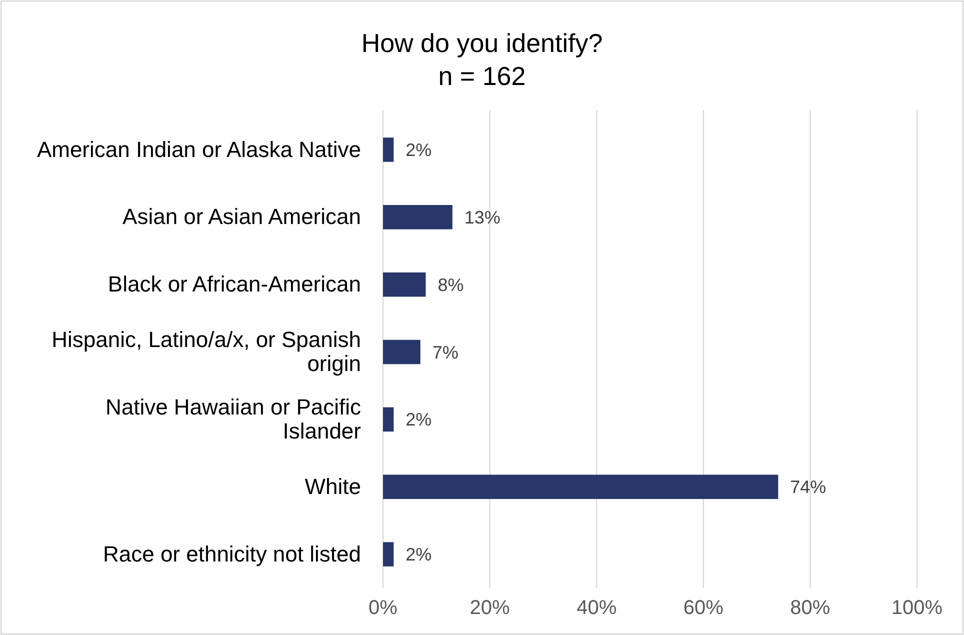 This screenshot has width=964, height=635. Describe the element at coordinates (451, 284) in the screenshot. I see `data-label: 8%` at that location.